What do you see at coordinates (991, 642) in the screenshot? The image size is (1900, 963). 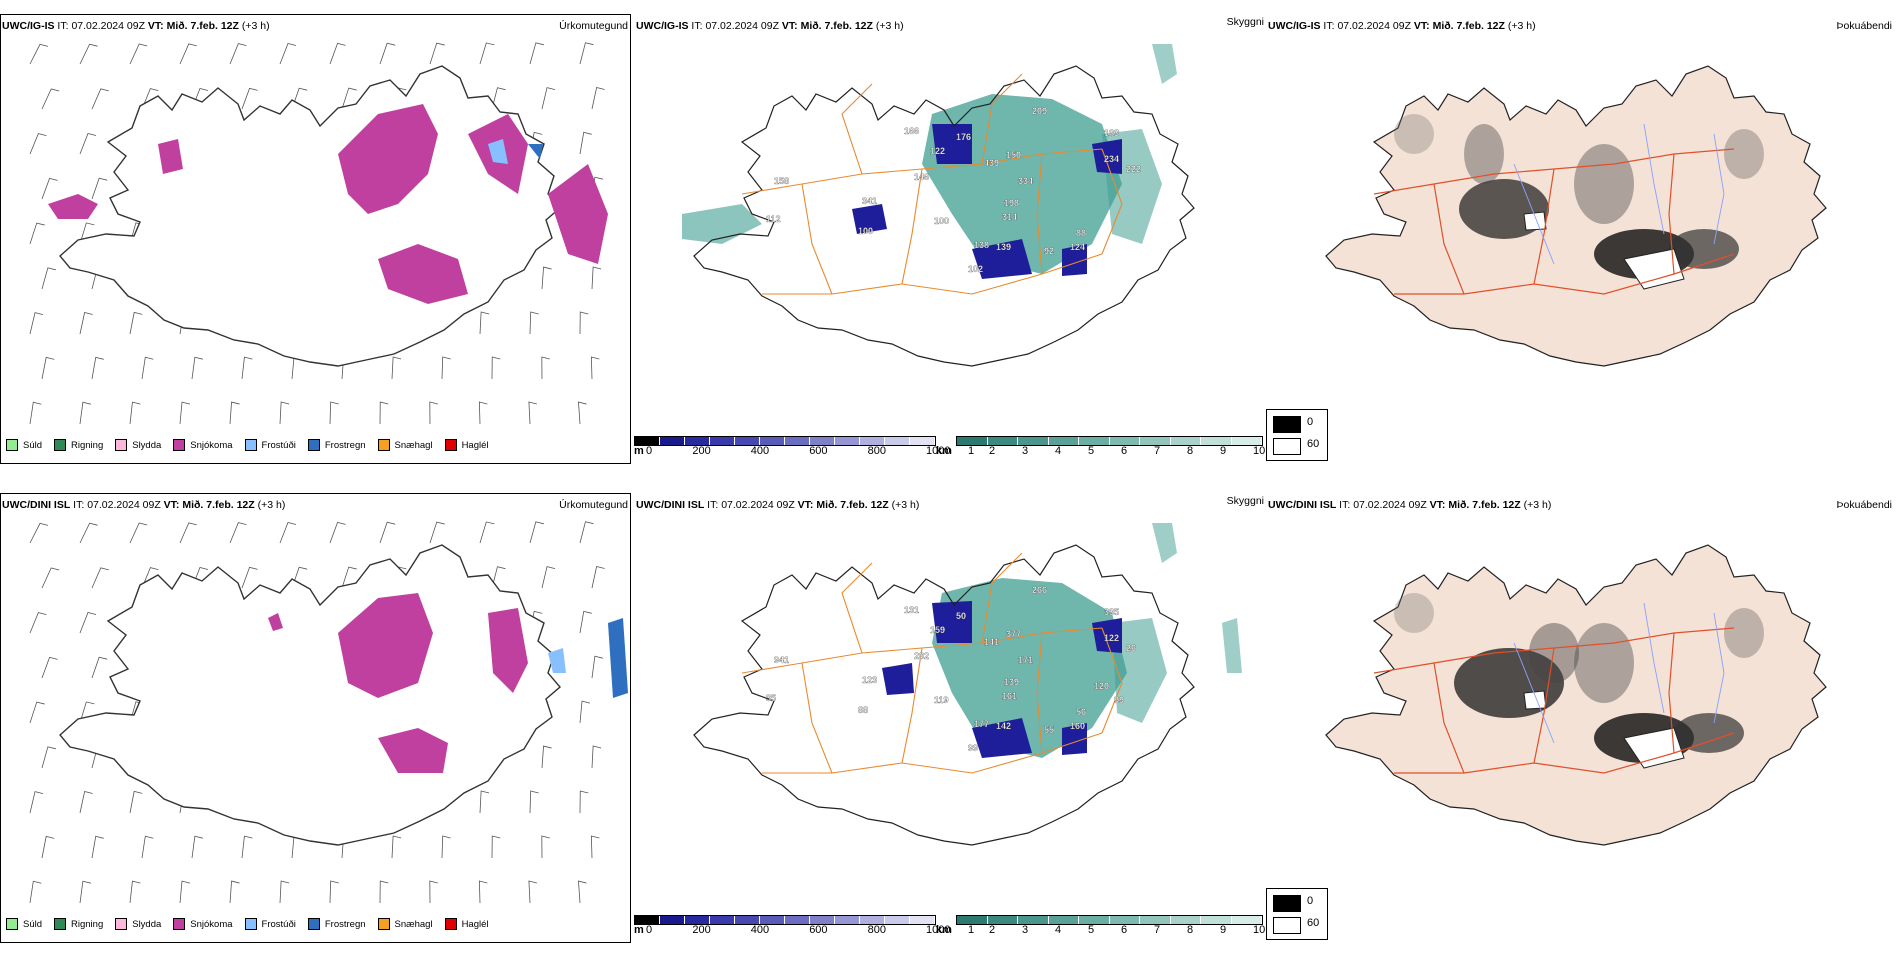 I see `cloud-base-label: 141` at bounding box center [991, 642].